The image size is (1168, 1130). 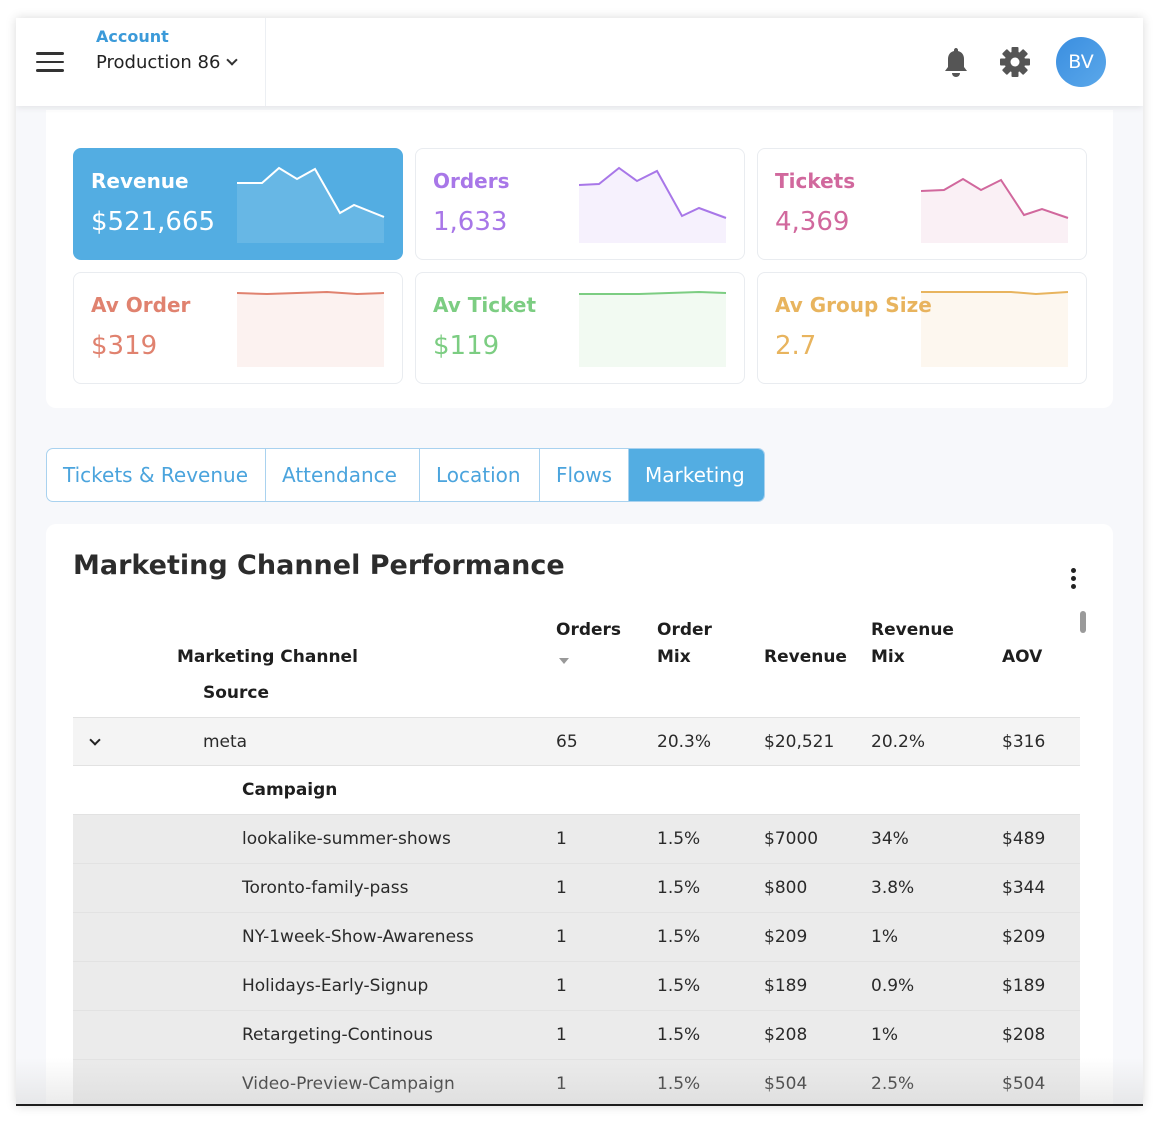 I want to click on sparkline-av-order, so click(x=311, y=328).